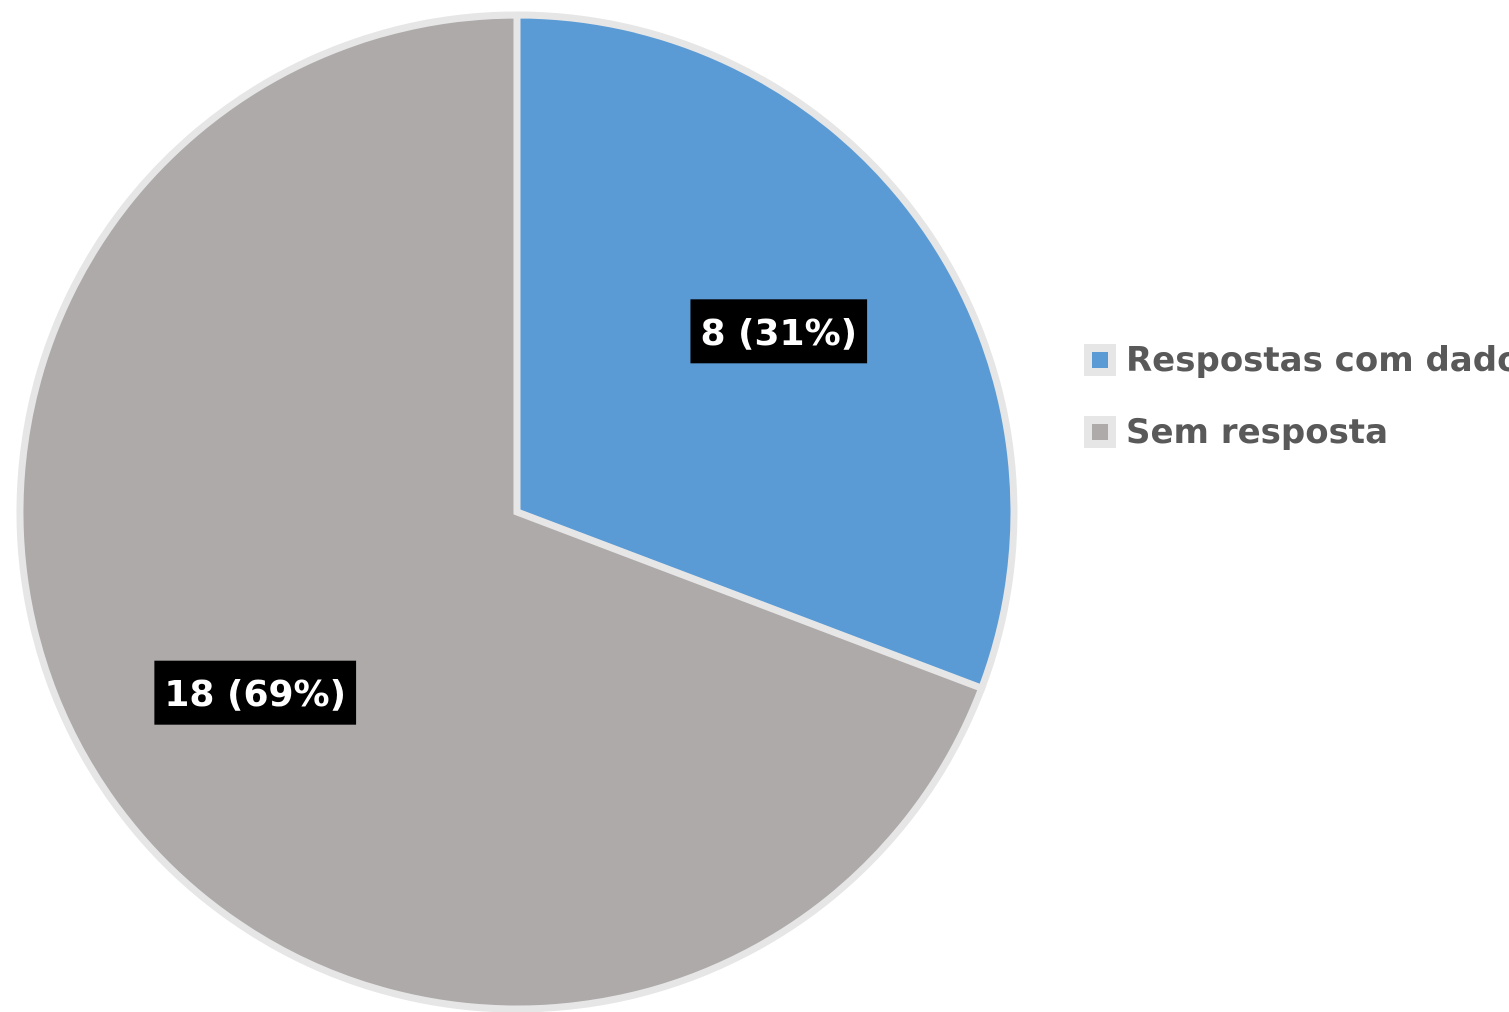 The height and width of the screenshot is (1012, 1509). I want to click on legend-item-respostas-com-dados: Respostas com dados, so click(1296, 360).